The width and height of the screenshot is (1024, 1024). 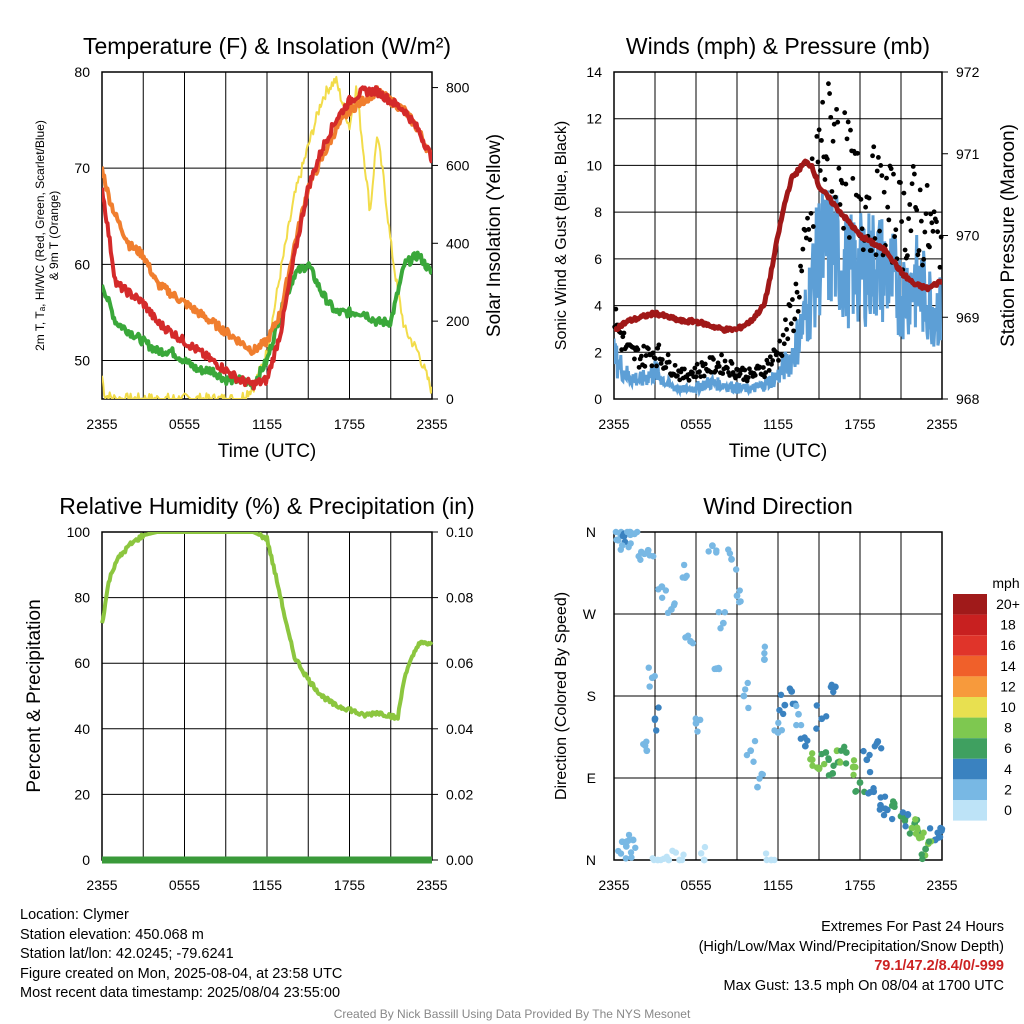 I want to click on y-tick-label: E, so click(x=591, y=778).